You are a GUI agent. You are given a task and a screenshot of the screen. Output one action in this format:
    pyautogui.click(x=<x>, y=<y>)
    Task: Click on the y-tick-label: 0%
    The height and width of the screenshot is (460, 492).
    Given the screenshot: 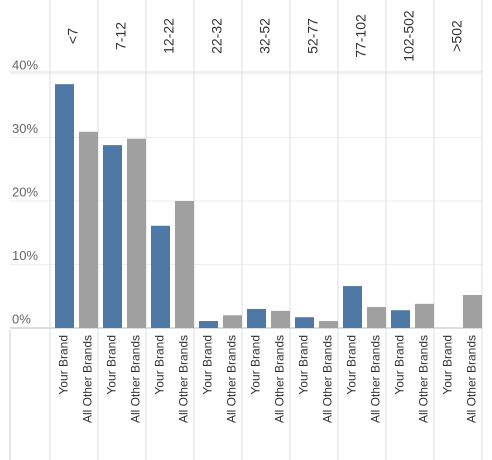 What is the action you would take?
    pyautogui.click(x=21, y=318)
    